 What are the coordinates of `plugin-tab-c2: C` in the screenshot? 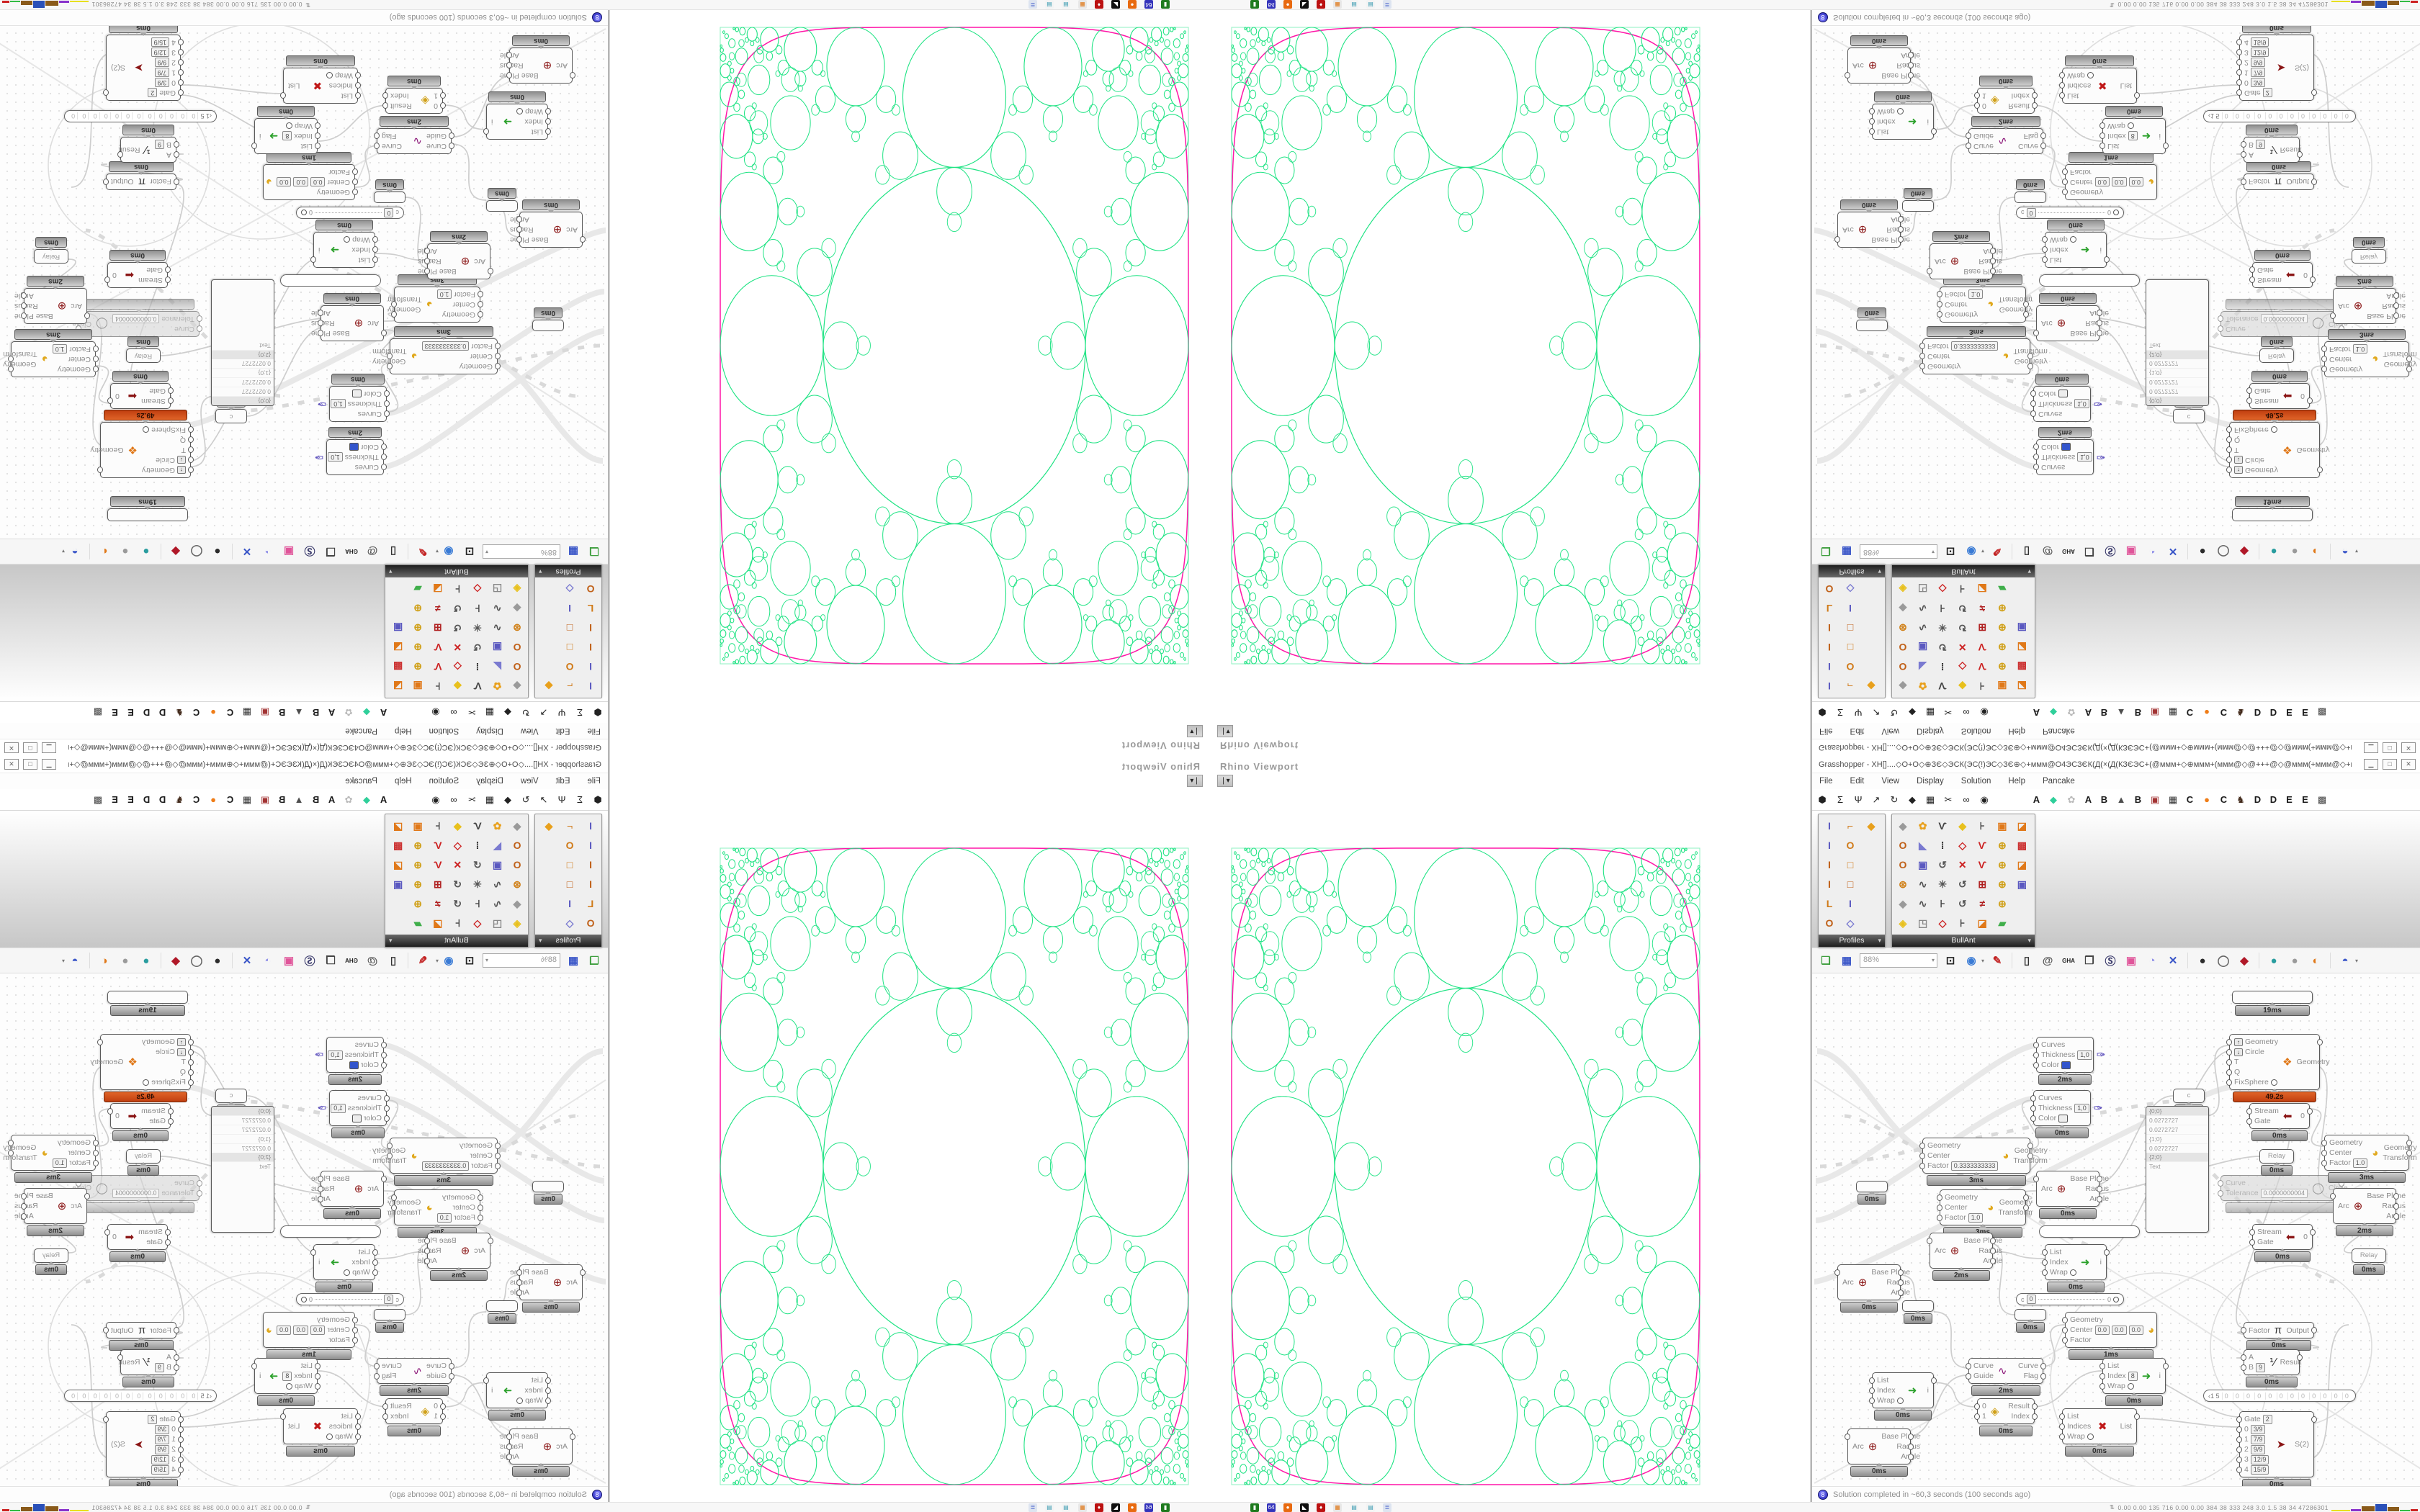 It's located at (196, 799).